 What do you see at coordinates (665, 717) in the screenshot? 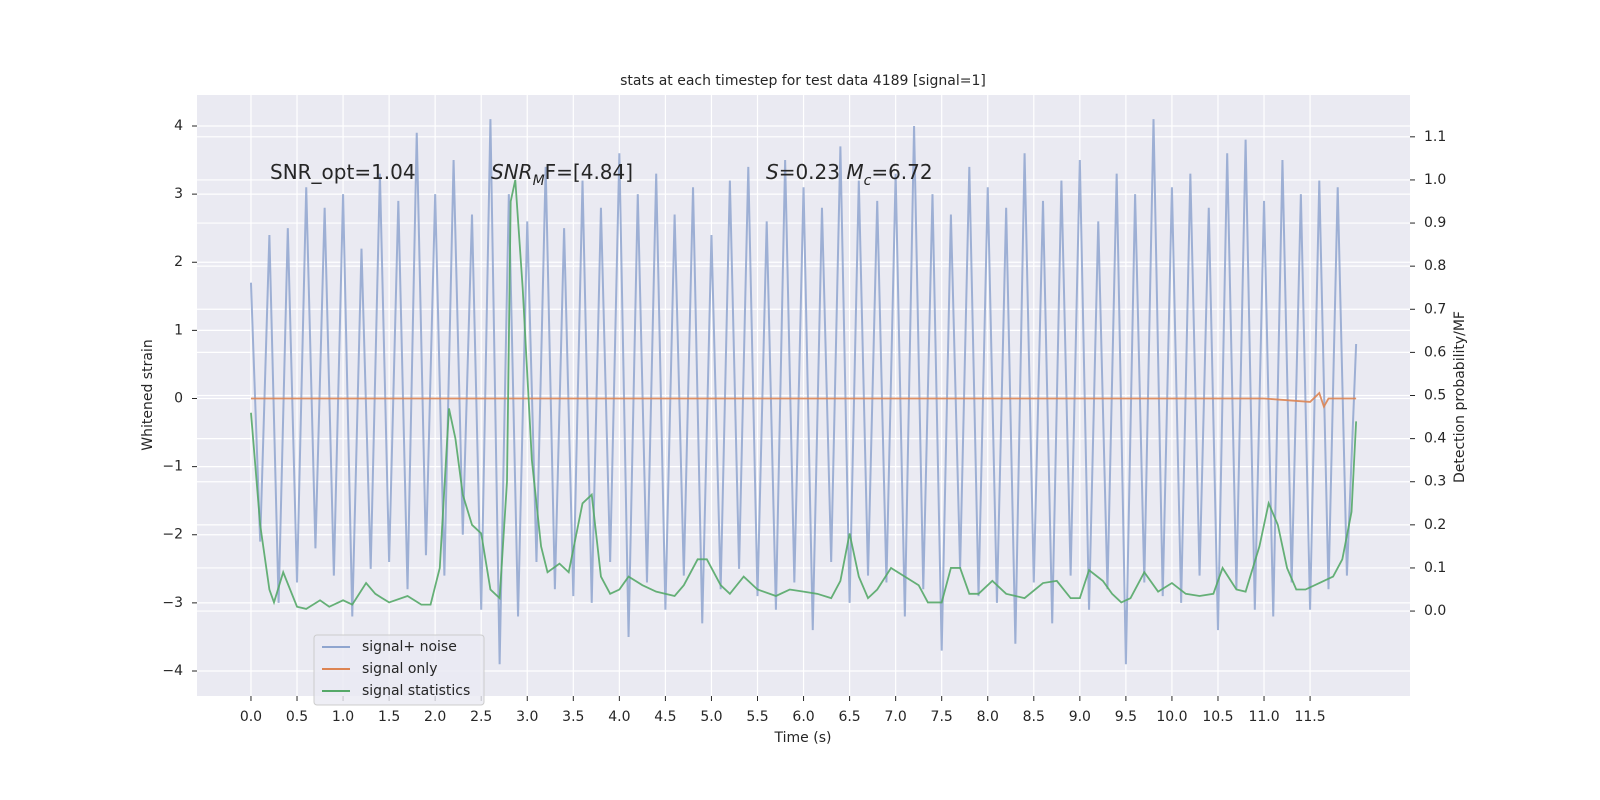
I see `x-tick-label: 4.5` at bounding box center [665, 717].